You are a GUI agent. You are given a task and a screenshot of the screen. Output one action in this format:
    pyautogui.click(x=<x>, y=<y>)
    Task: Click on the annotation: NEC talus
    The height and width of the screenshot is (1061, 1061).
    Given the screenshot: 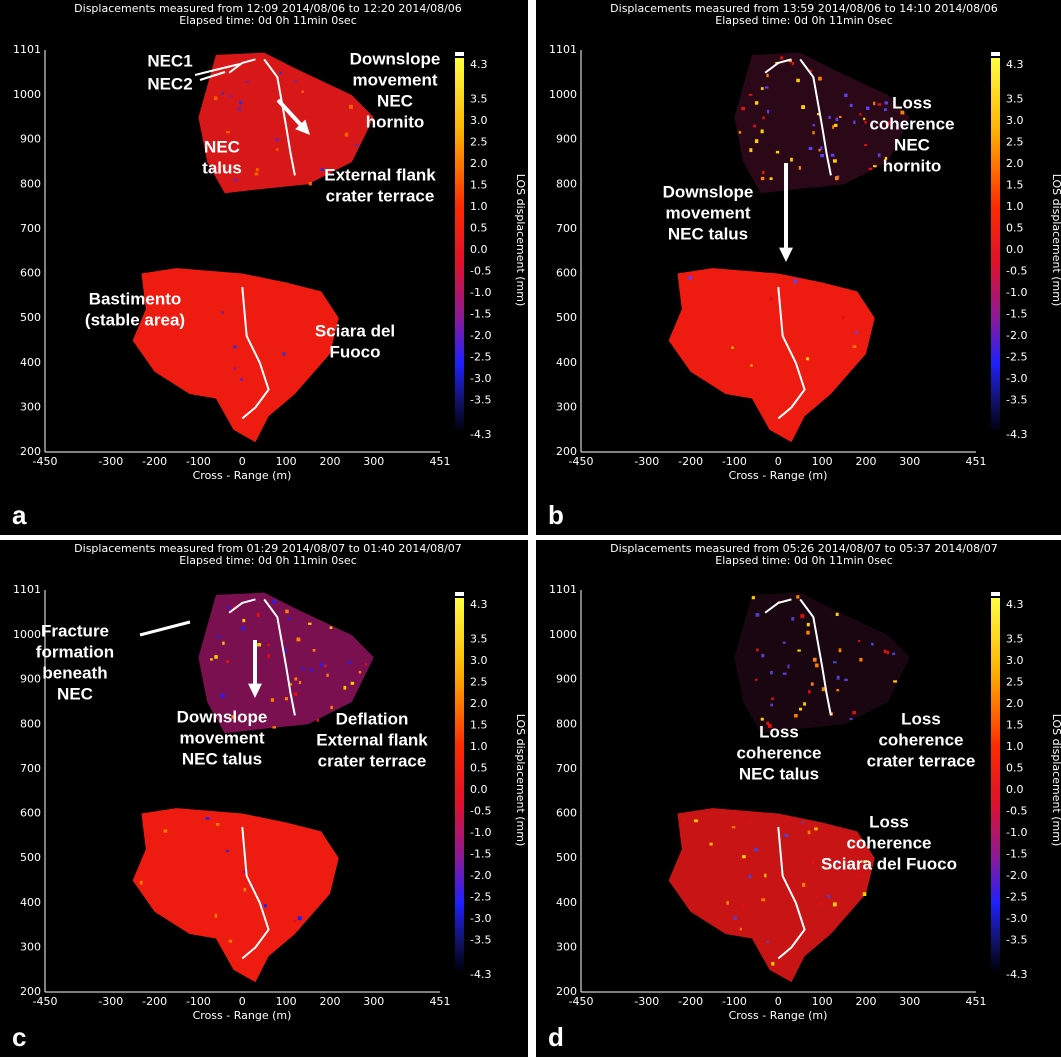 What is the action you would take?
    pyautogui.click(x=779, y=773)
    